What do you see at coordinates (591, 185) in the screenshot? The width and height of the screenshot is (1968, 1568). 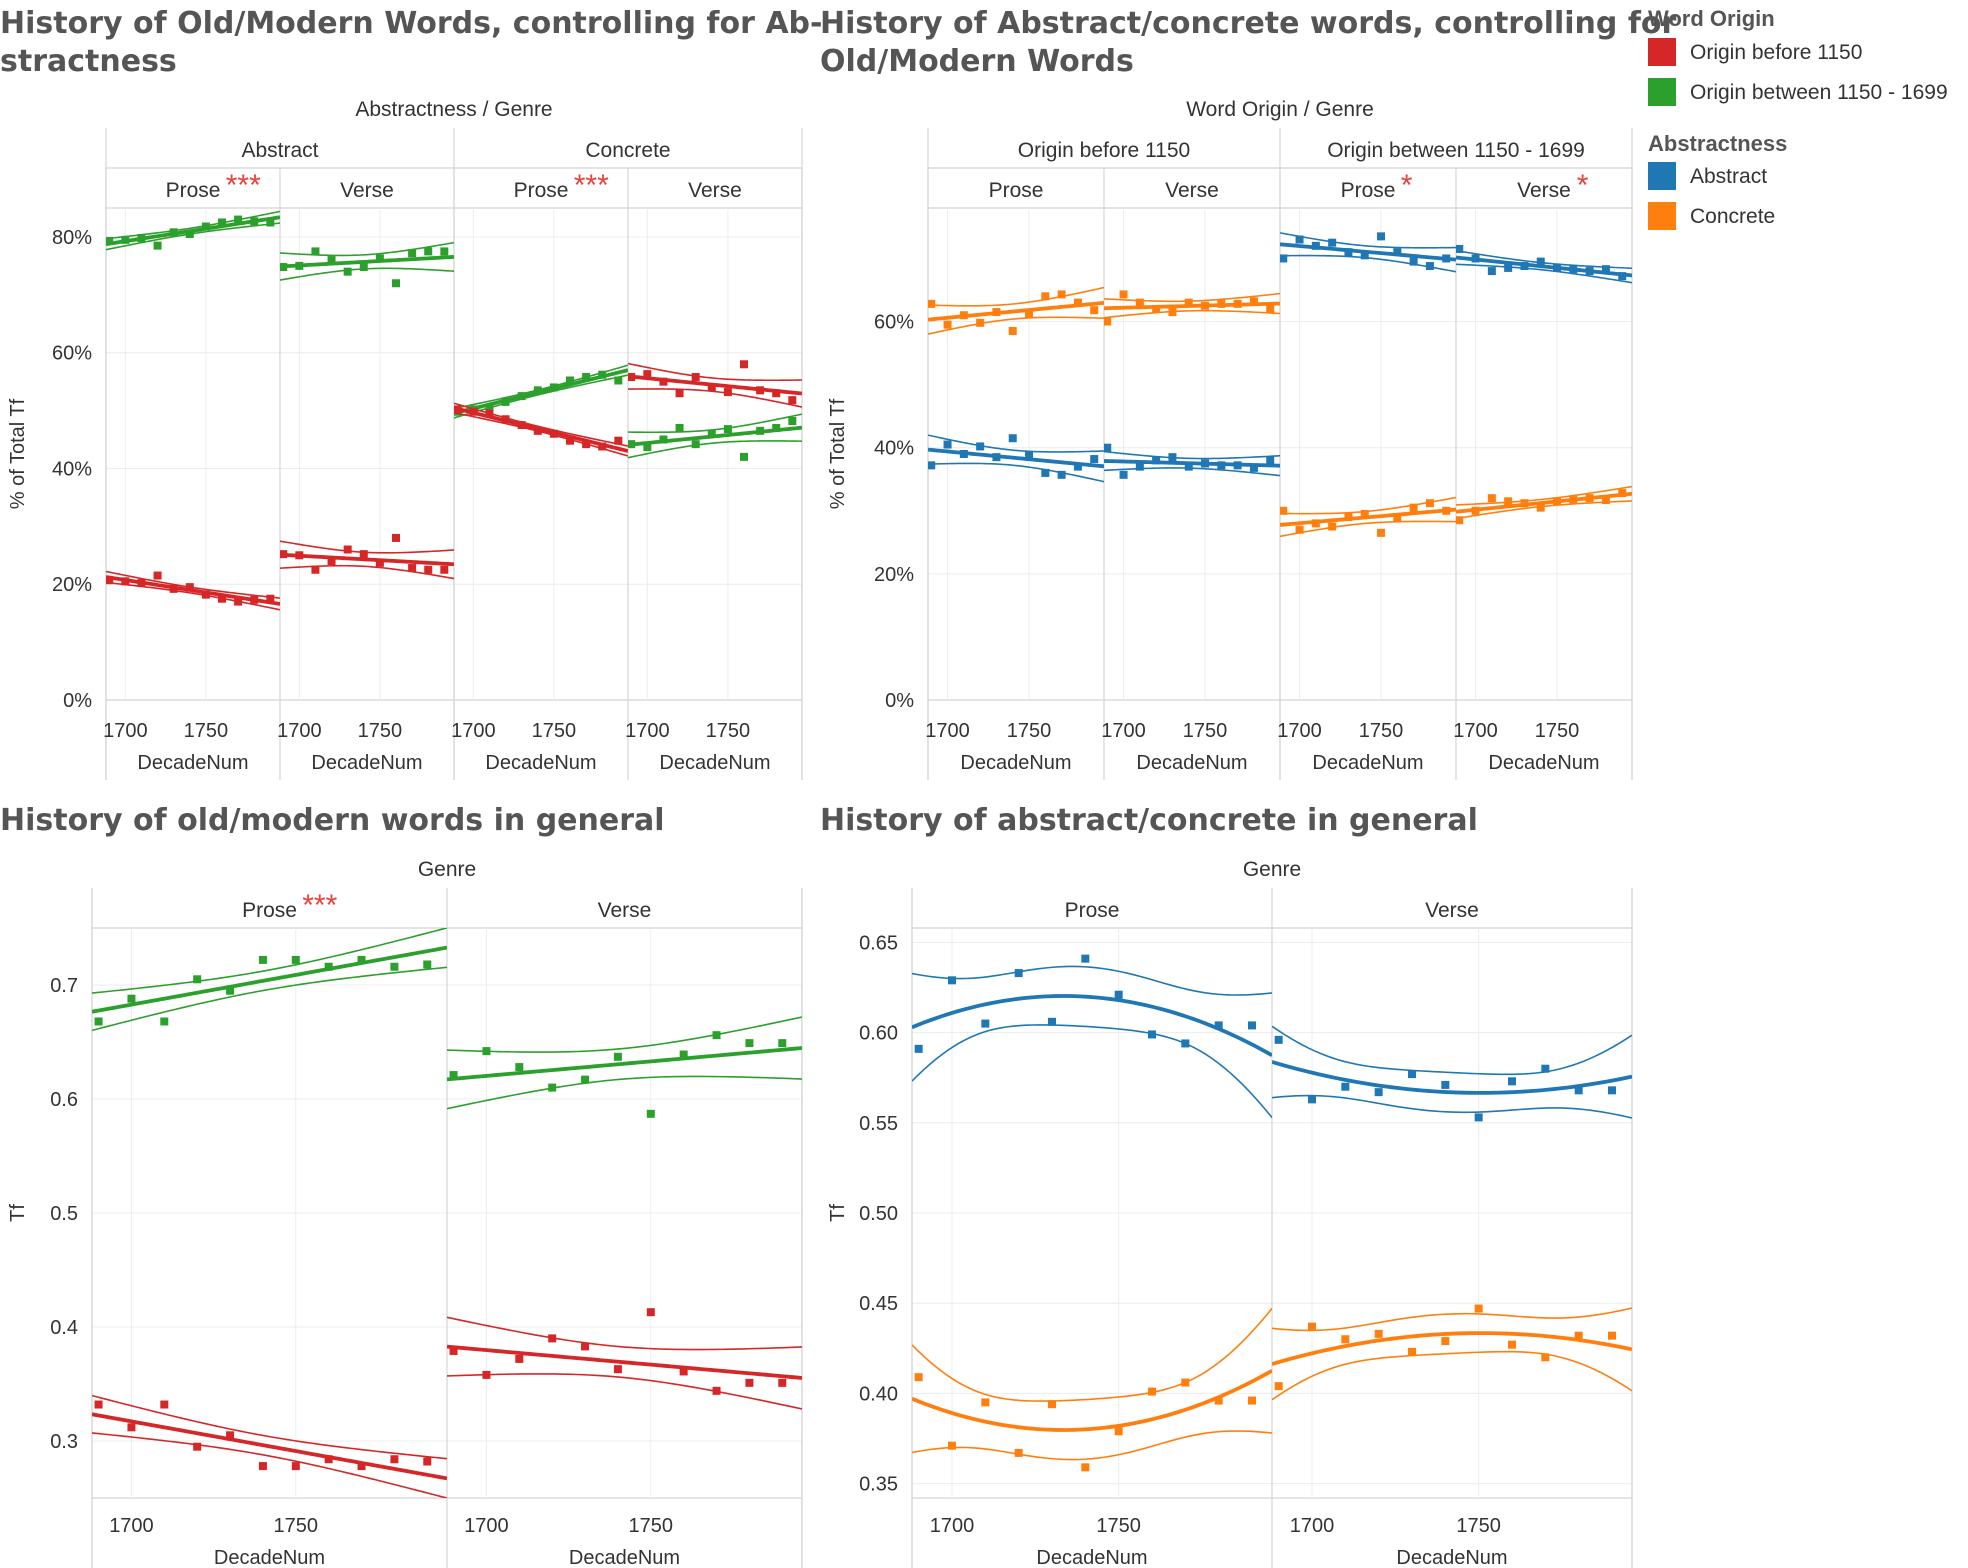 I see `significance-stars: ***` at bounding box center [591, 185].